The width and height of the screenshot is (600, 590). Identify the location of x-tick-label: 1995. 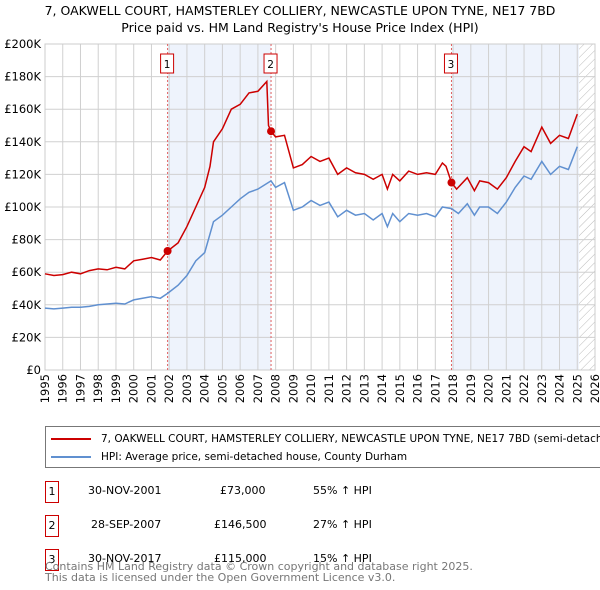
(45, 388).